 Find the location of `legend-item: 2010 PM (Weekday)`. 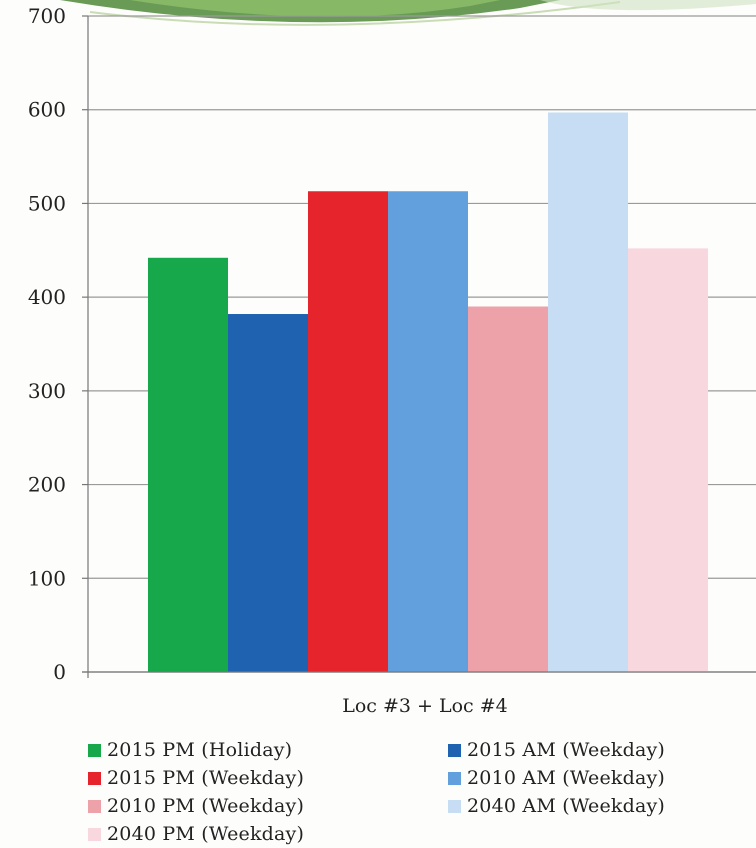

legend-item: 2010 PM (Weekday) is located at coordinates (268, 806).